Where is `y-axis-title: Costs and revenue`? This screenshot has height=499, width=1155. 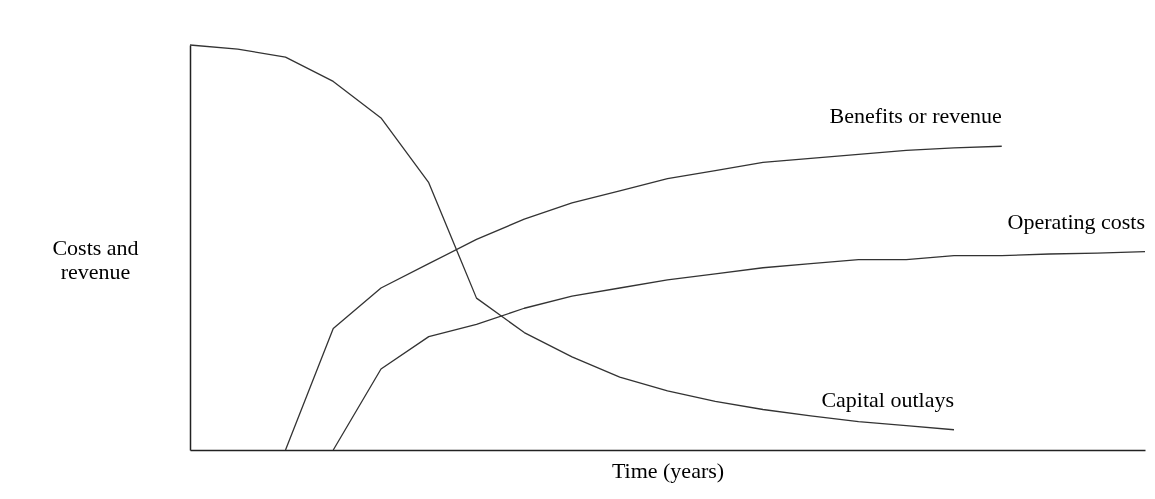
y-axis-title: Costs and revenue is located at coordinates (95, 259).